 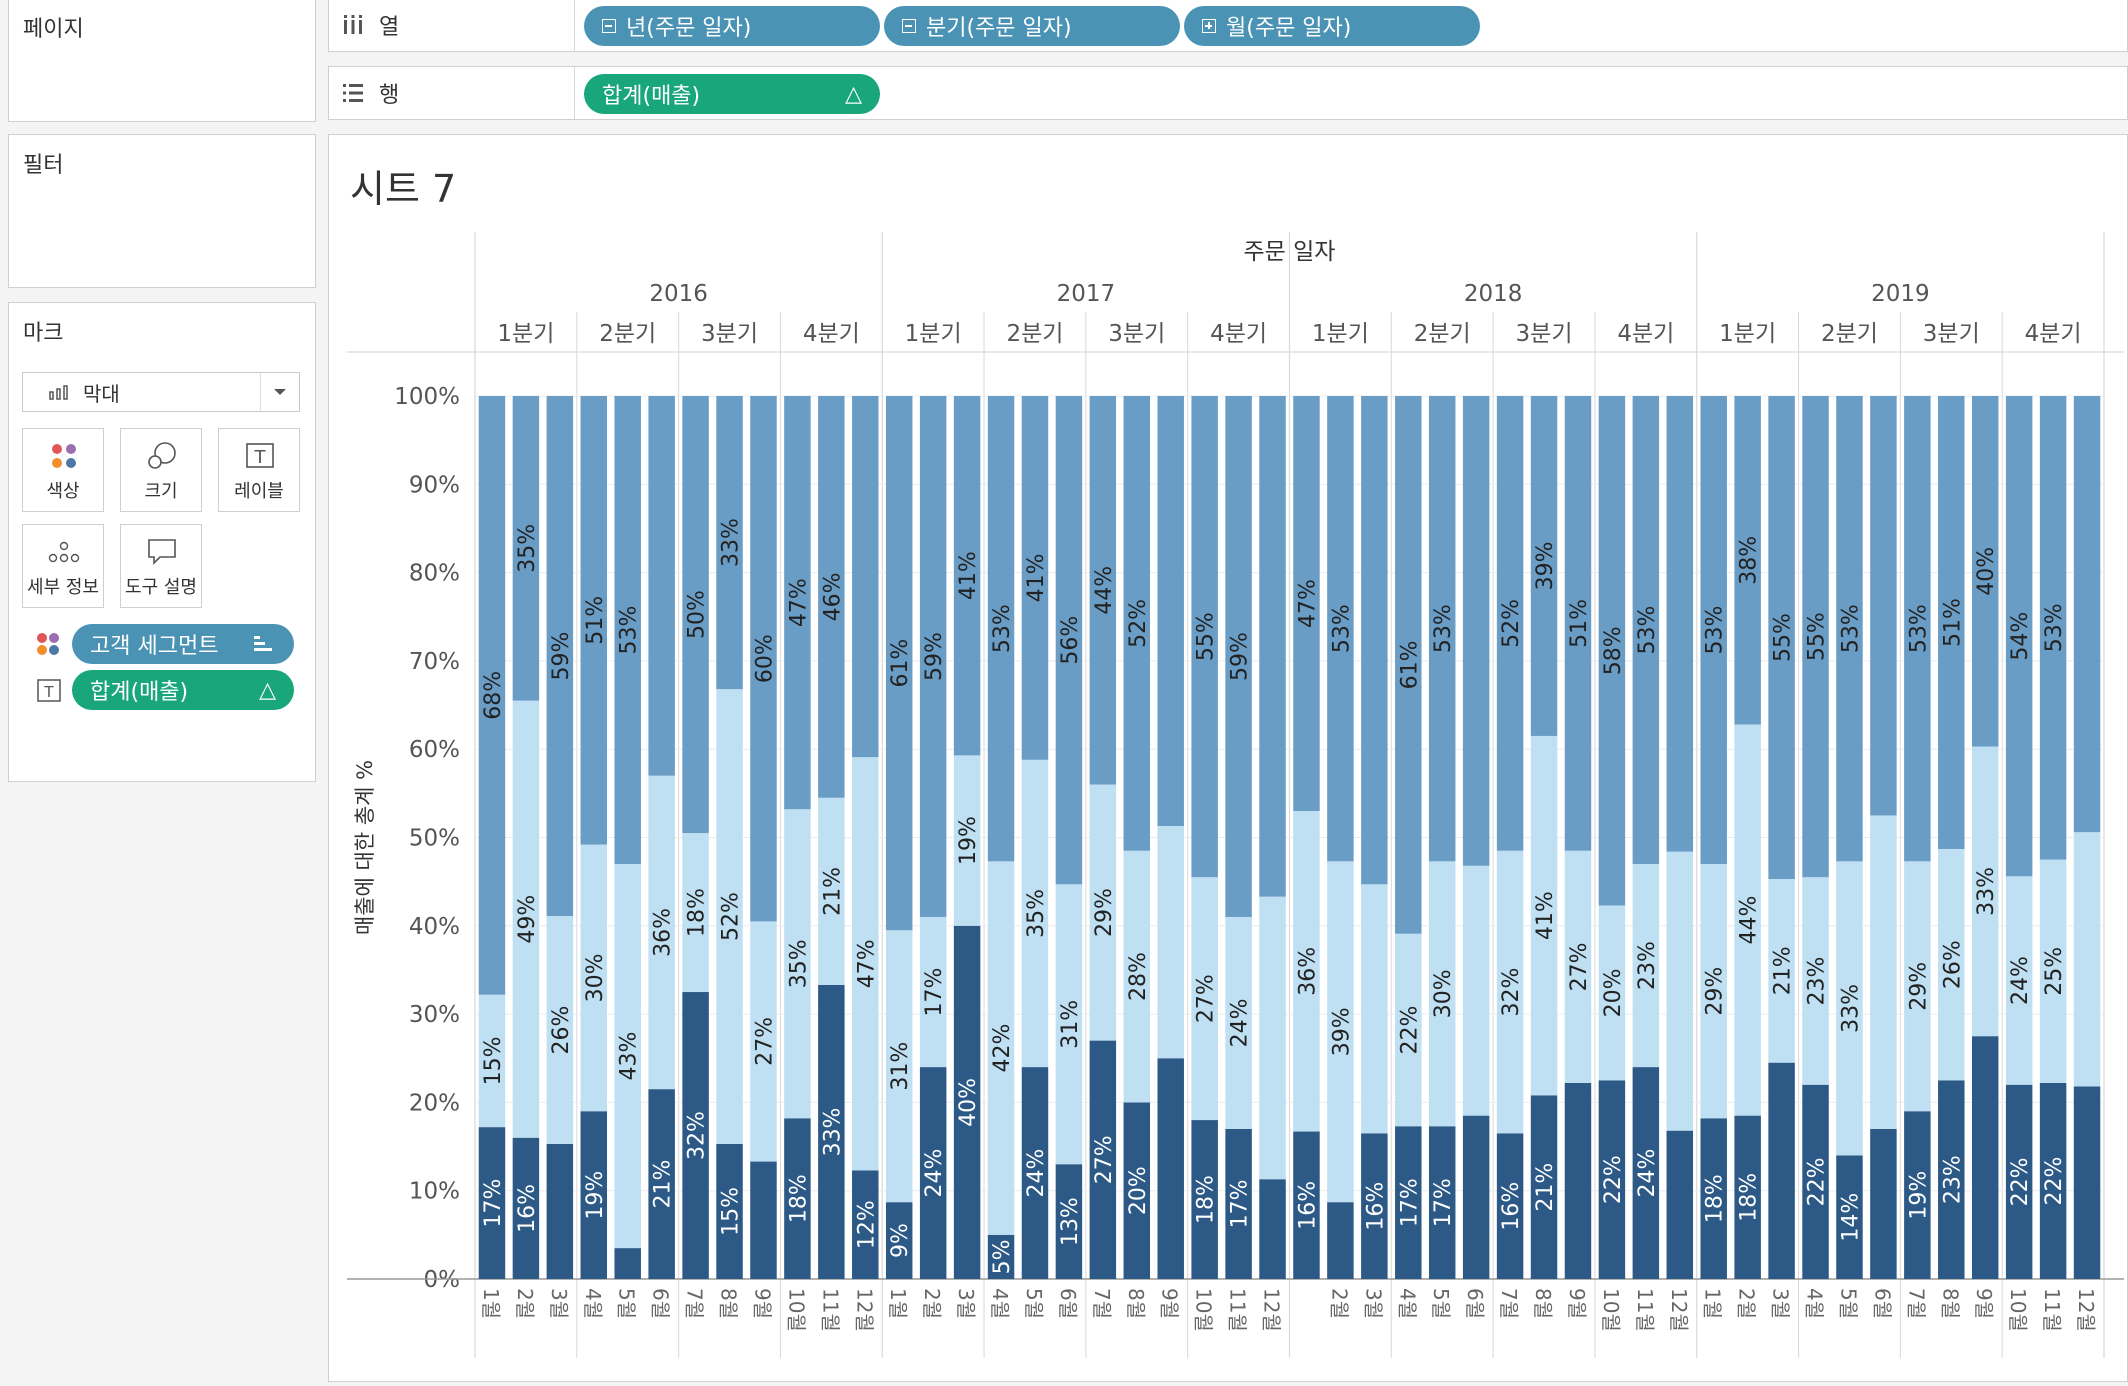 I want to click on color-button-label: 색상, so click(x=63, y=491).